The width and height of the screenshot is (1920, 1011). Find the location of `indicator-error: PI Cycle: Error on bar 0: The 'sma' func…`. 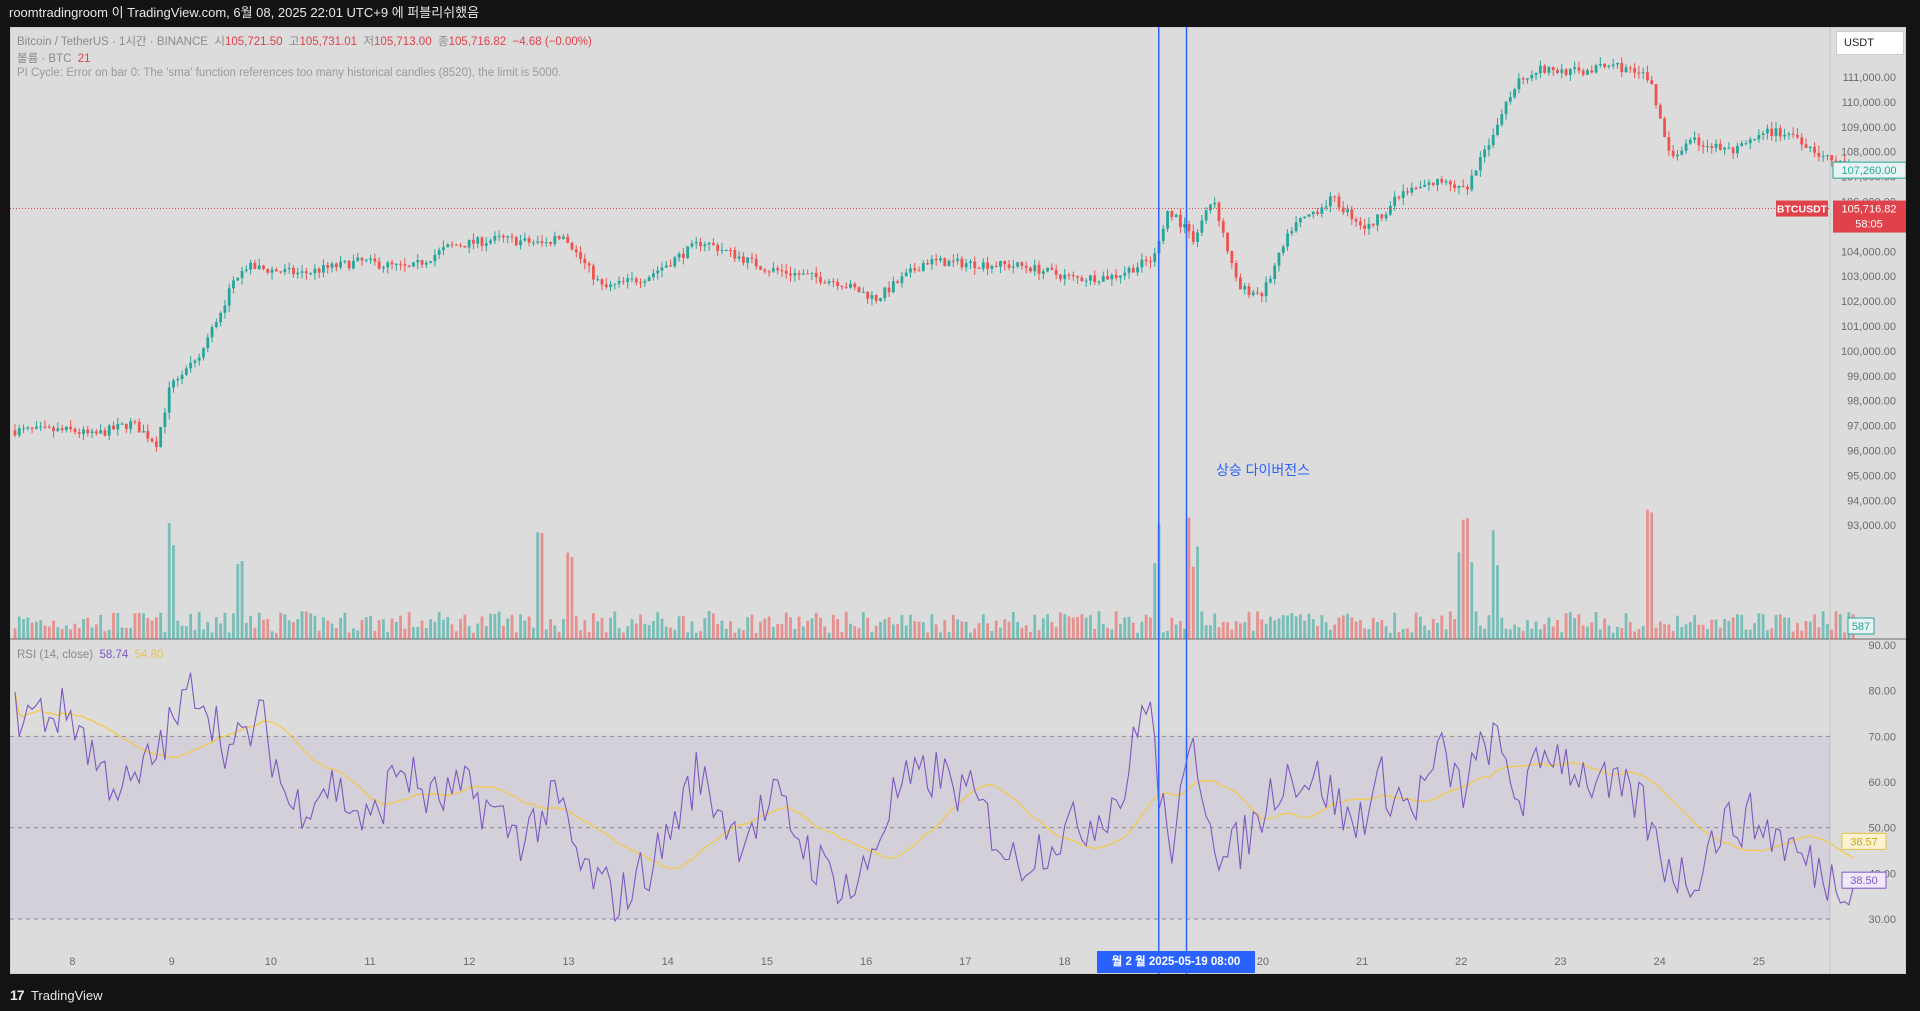

indicator-error: PI Cycle: Error on bar 0: The 'sma' func… is located at coordinates (289, 73).